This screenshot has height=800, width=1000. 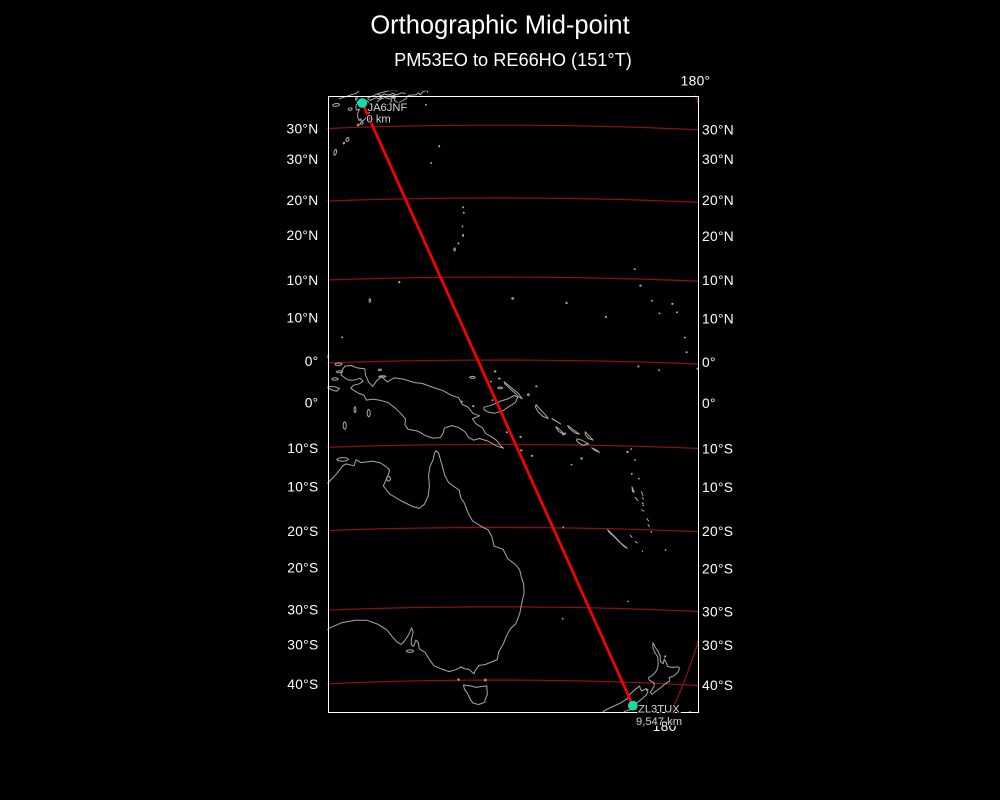 I want to click on svg-text: JA6JNF, so click(x=388, y=108).